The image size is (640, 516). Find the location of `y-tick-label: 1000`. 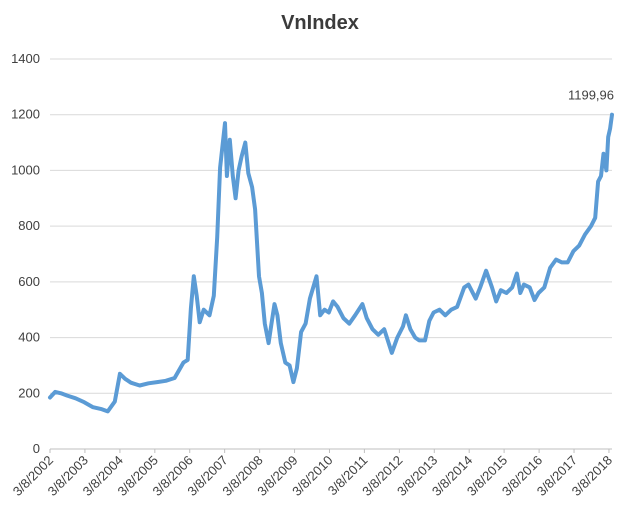

y-tick-label: 1000 is located at coordinates (25, 169).